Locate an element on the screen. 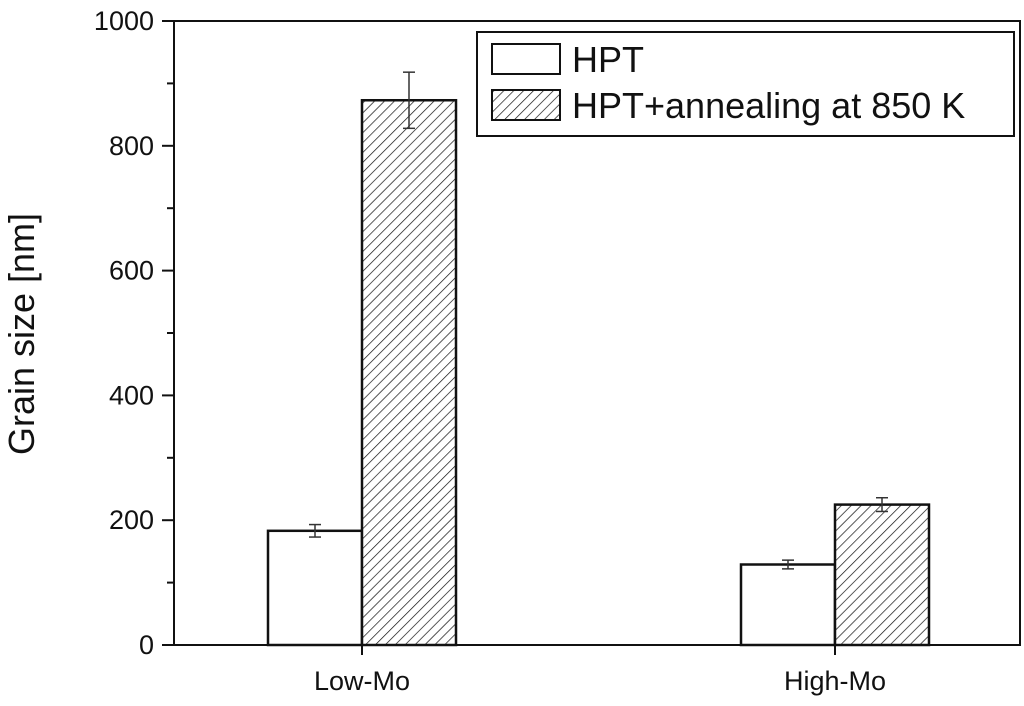 This screenshot has height=706, width=1024. y-tick-label: 800 is located at coordinates (131, 146).